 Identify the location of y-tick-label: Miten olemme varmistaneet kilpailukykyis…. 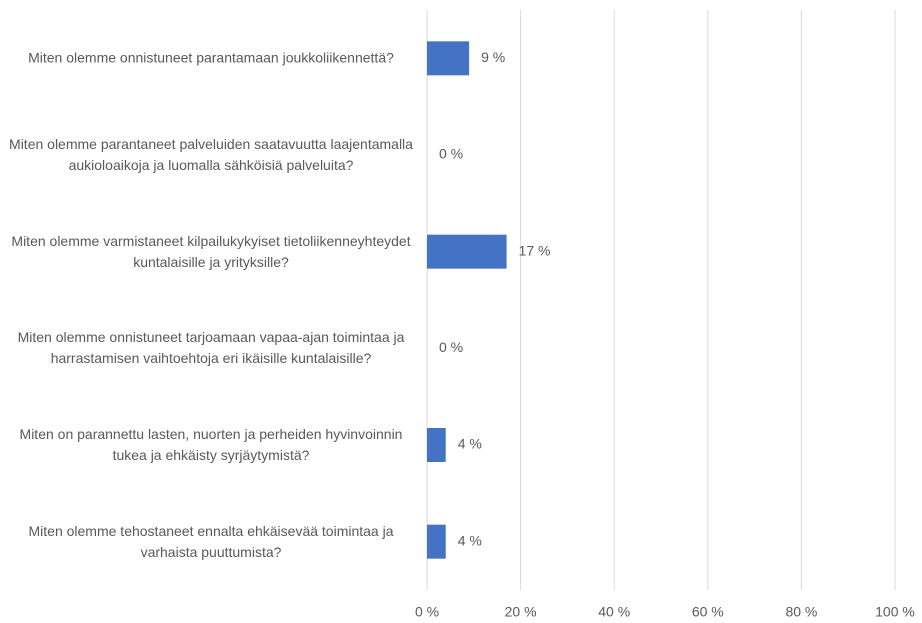
(211, 251).